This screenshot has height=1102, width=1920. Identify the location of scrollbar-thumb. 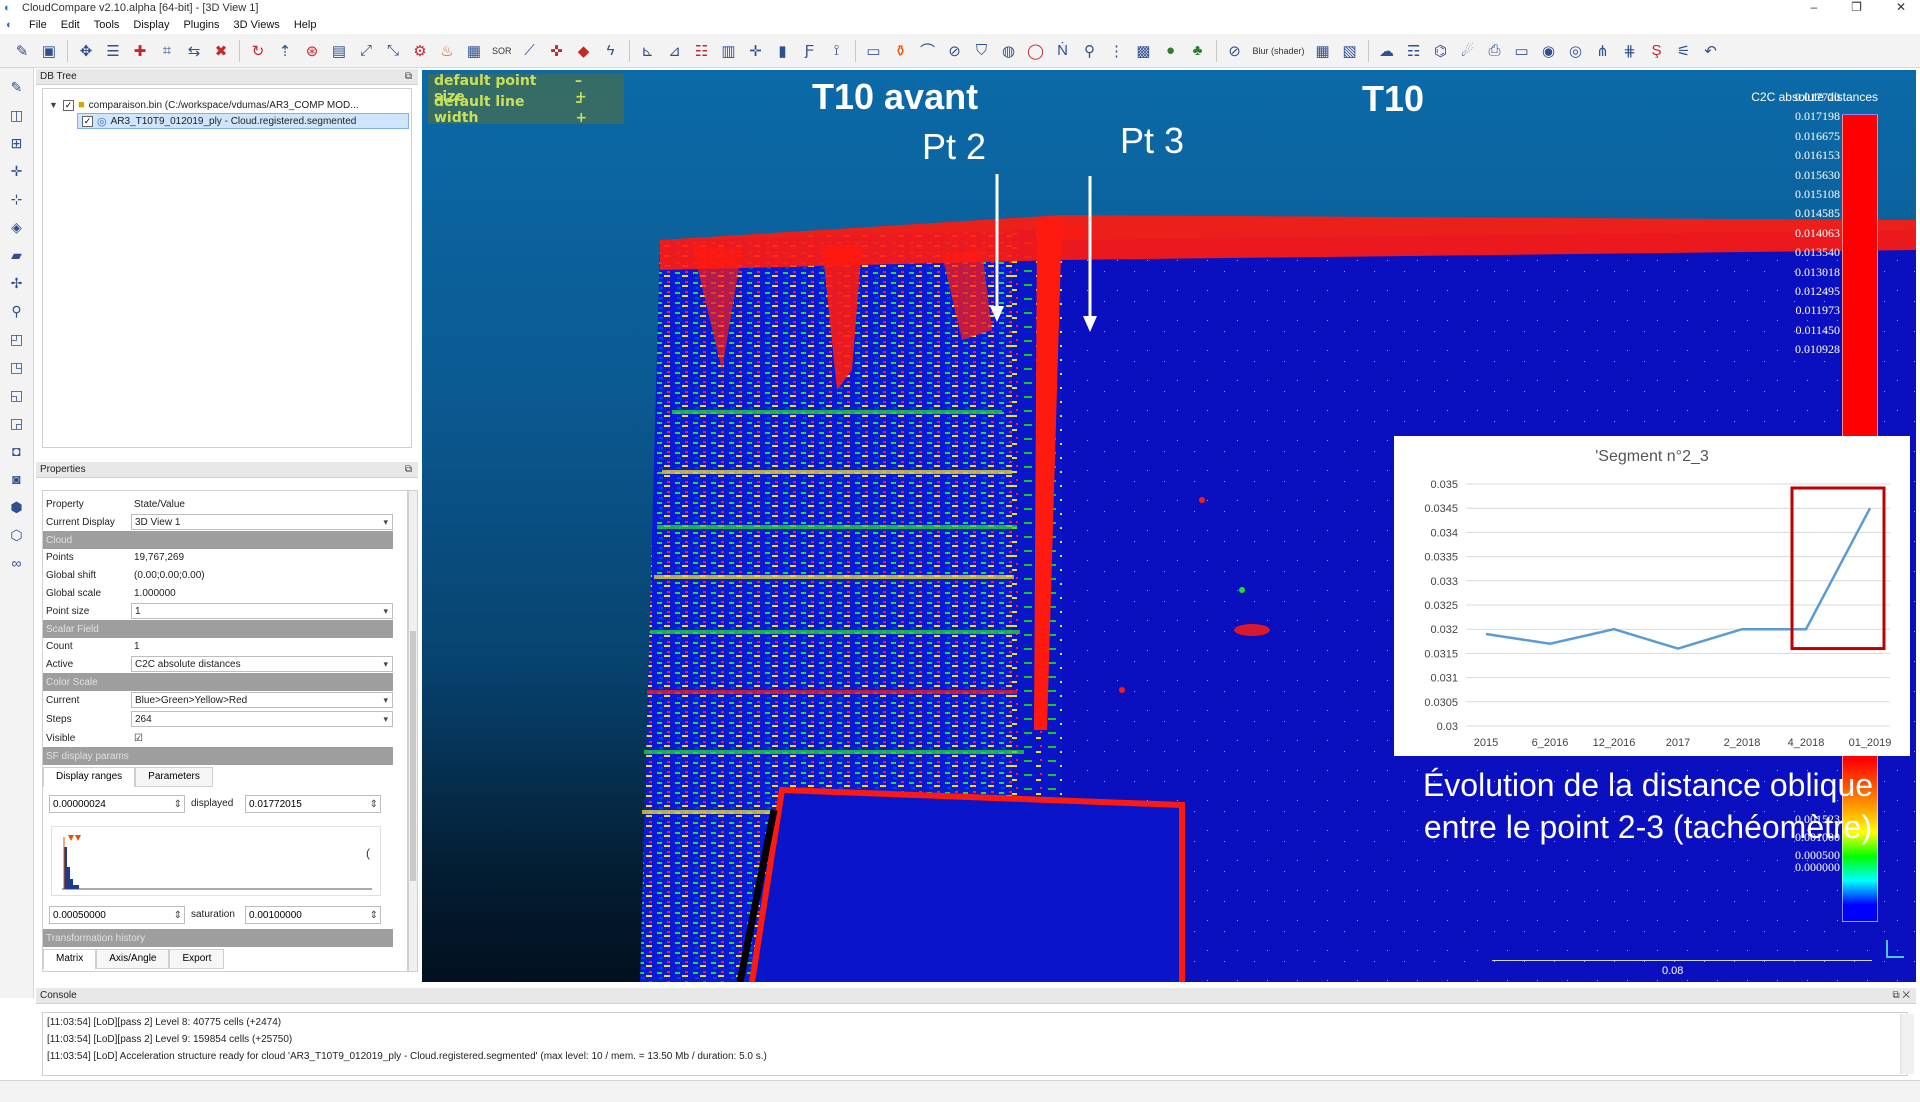
(413, 756).